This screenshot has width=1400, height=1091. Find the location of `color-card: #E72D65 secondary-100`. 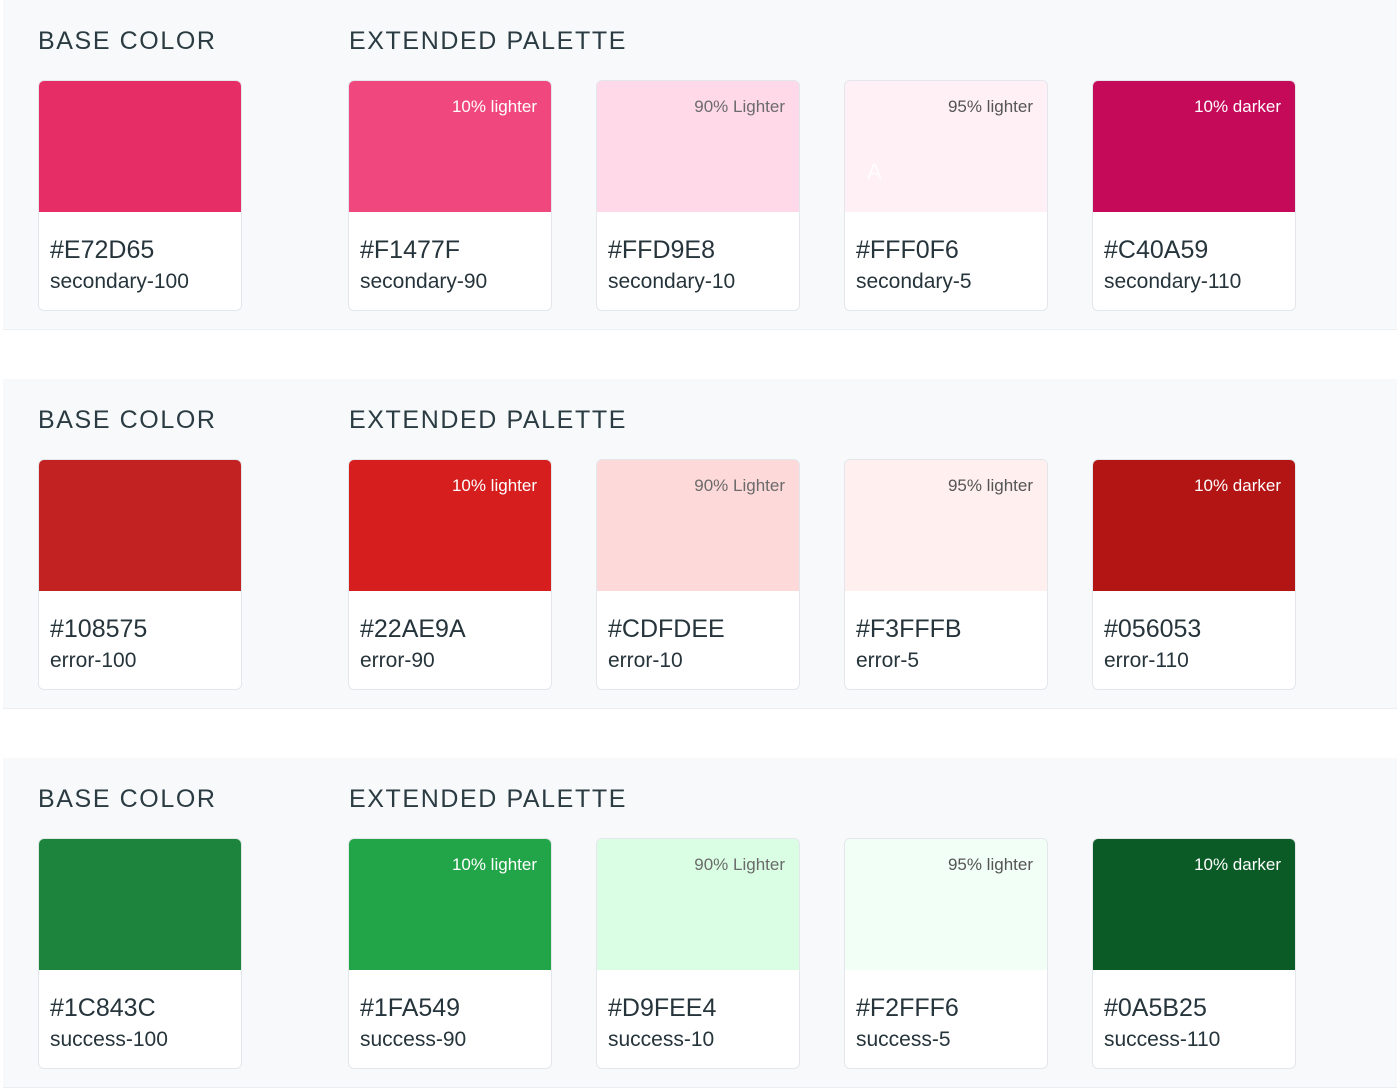

color-card: #E72D65 secondary-100 is located at coordinates (140, 195).